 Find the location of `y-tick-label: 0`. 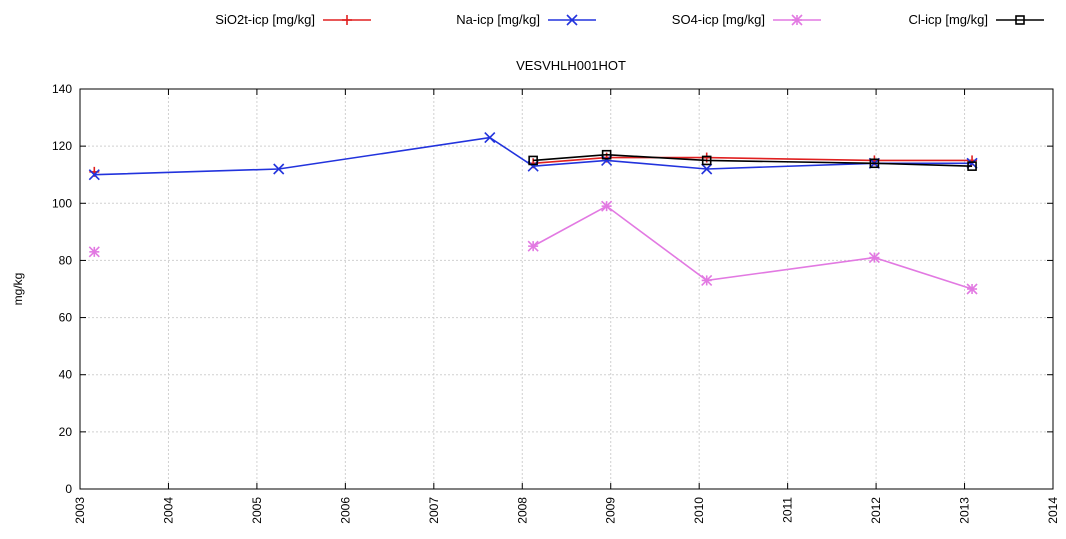

y-tick-label: 0 is located at coordinates (68, 489).